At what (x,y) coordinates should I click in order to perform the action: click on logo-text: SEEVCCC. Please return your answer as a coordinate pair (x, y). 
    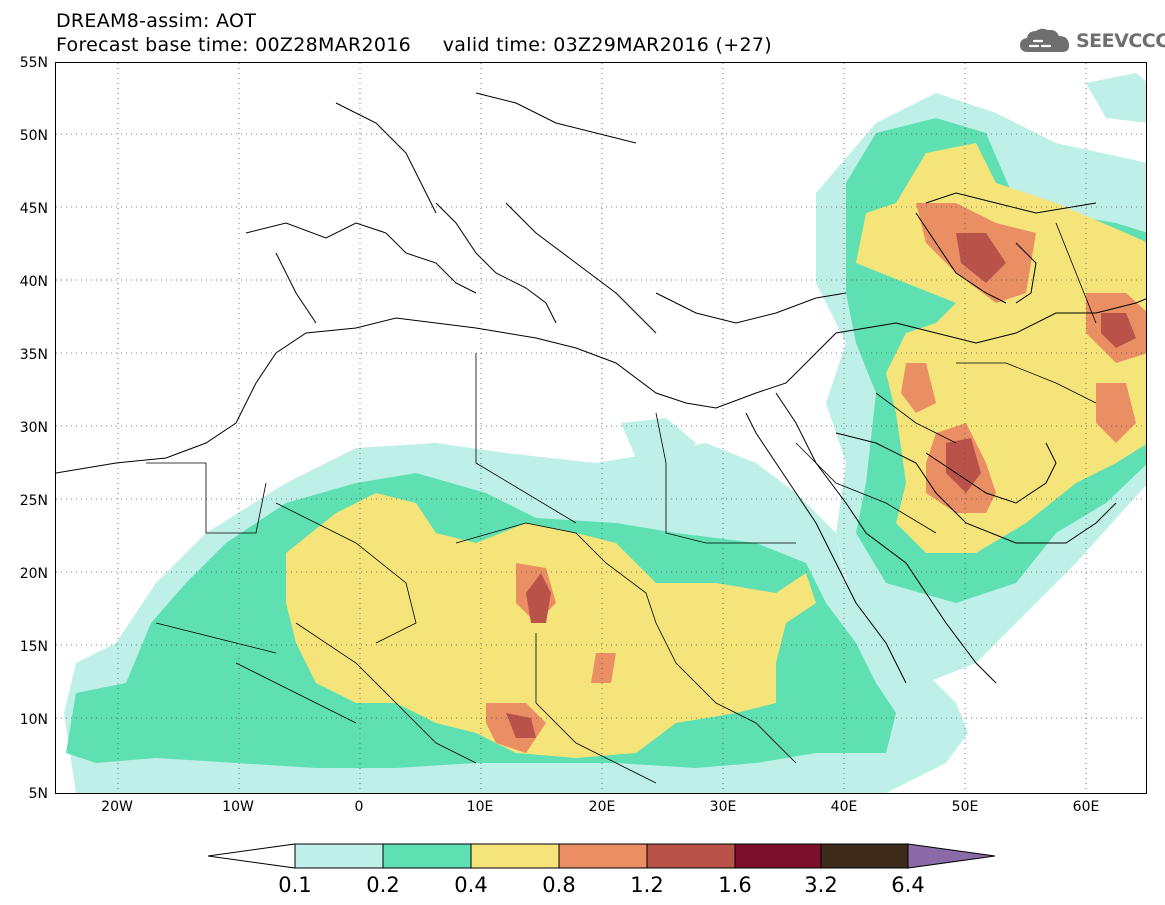
    Looking at the image, I should click on (1120, 41).